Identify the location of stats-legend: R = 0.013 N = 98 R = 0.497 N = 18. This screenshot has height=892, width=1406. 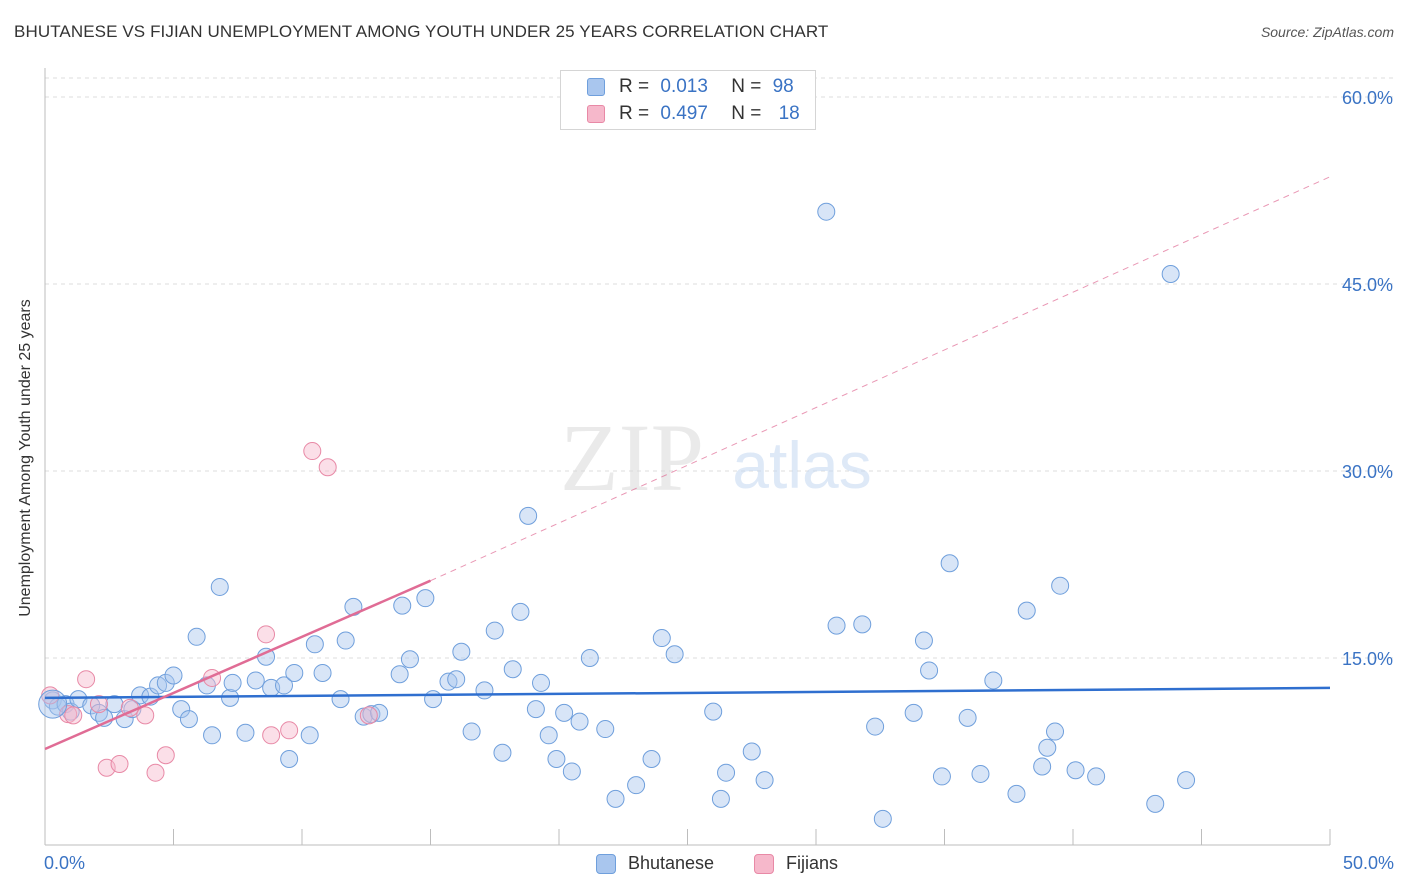
(688, 100).